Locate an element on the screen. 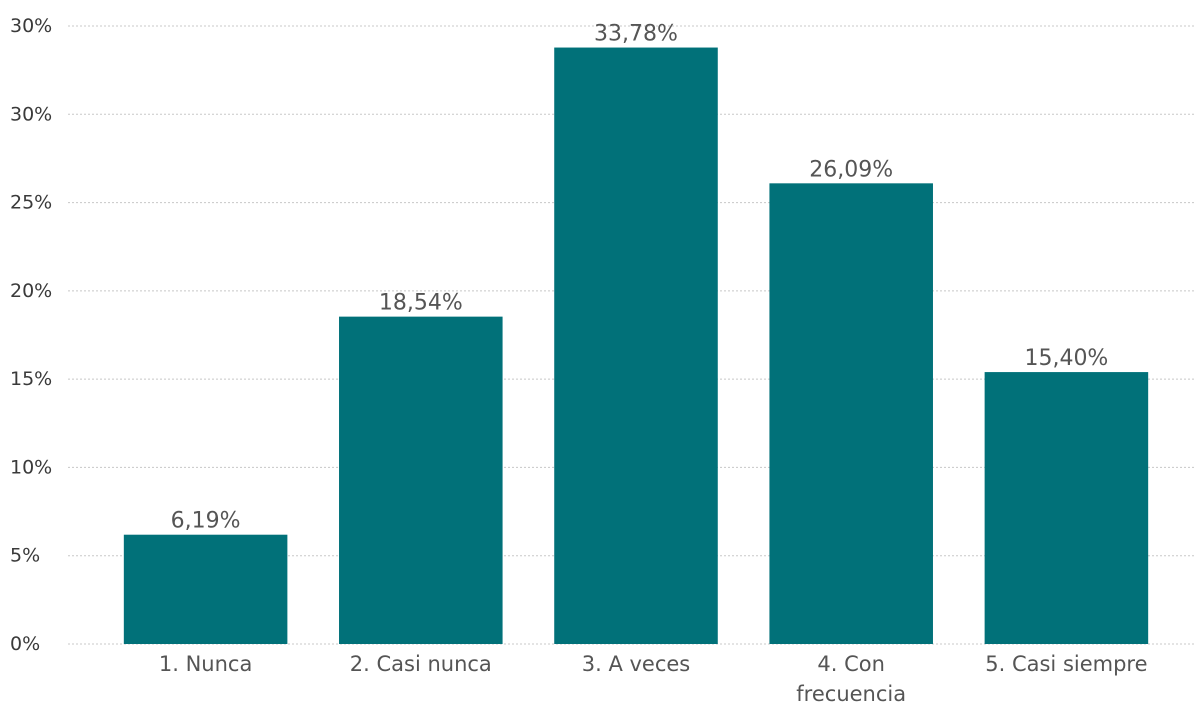  x-tick-label: 1. Nunca is located at coordinates (205, 664).